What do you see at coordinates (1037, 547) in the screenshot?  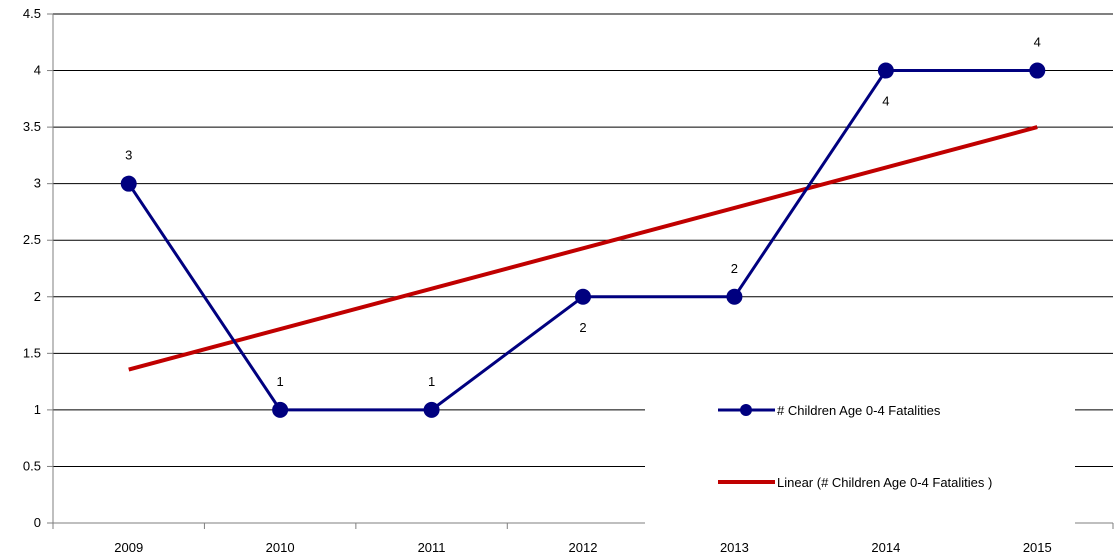 I see `x-tick-label: 2015` at bounding box center [1037, 547].